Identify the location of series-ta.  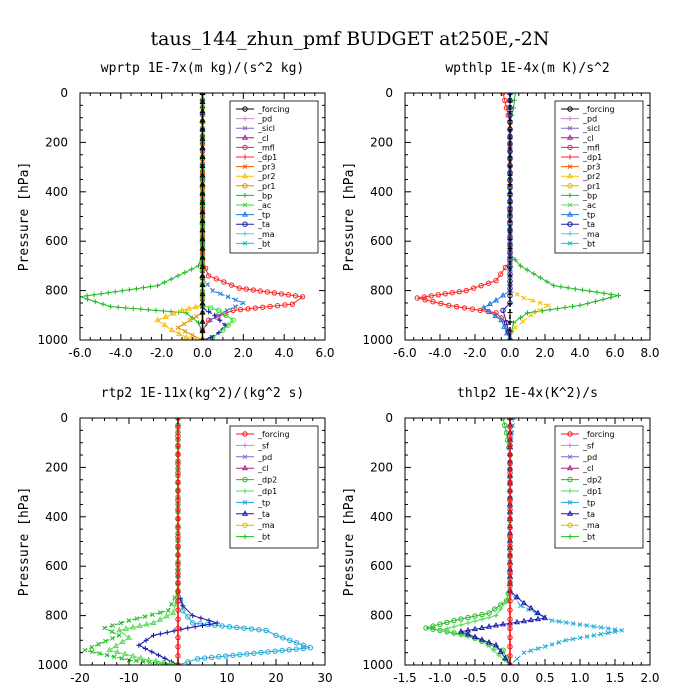
(503, 541).